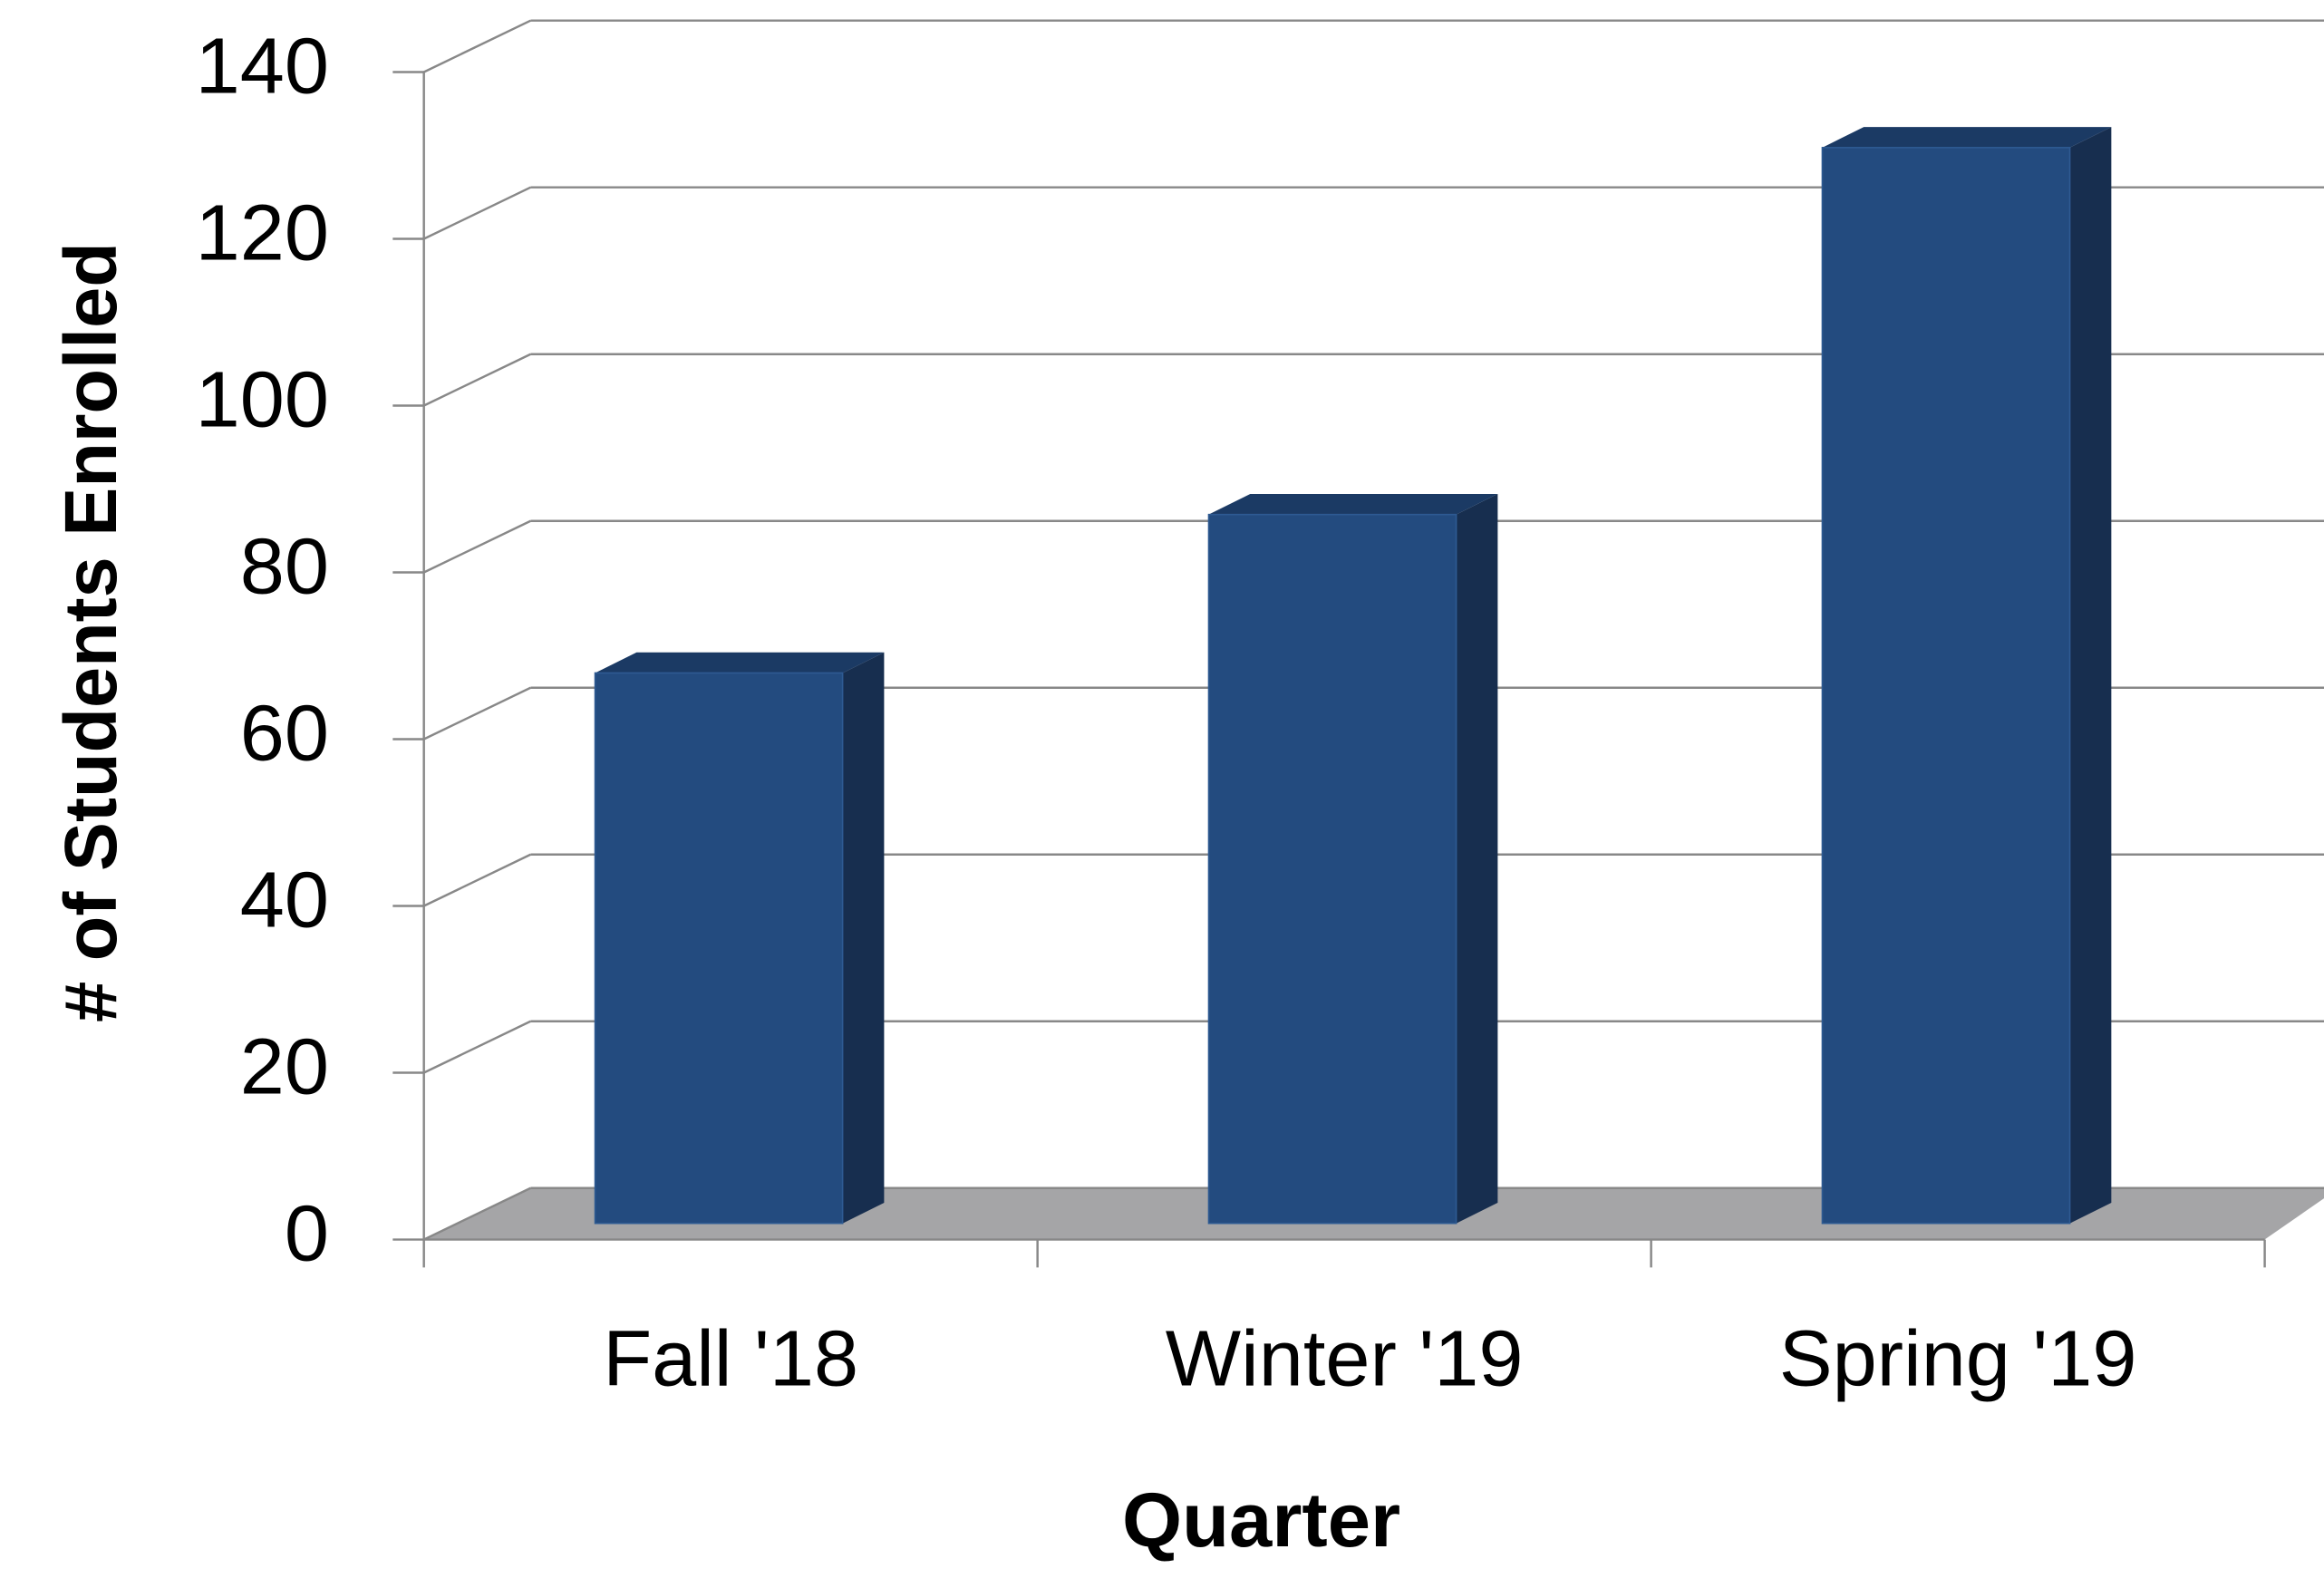  What do you see at coordinates (284, 733) in the screenshot?
I see `y-tick-label: 60` at bounding box center [284, 733].